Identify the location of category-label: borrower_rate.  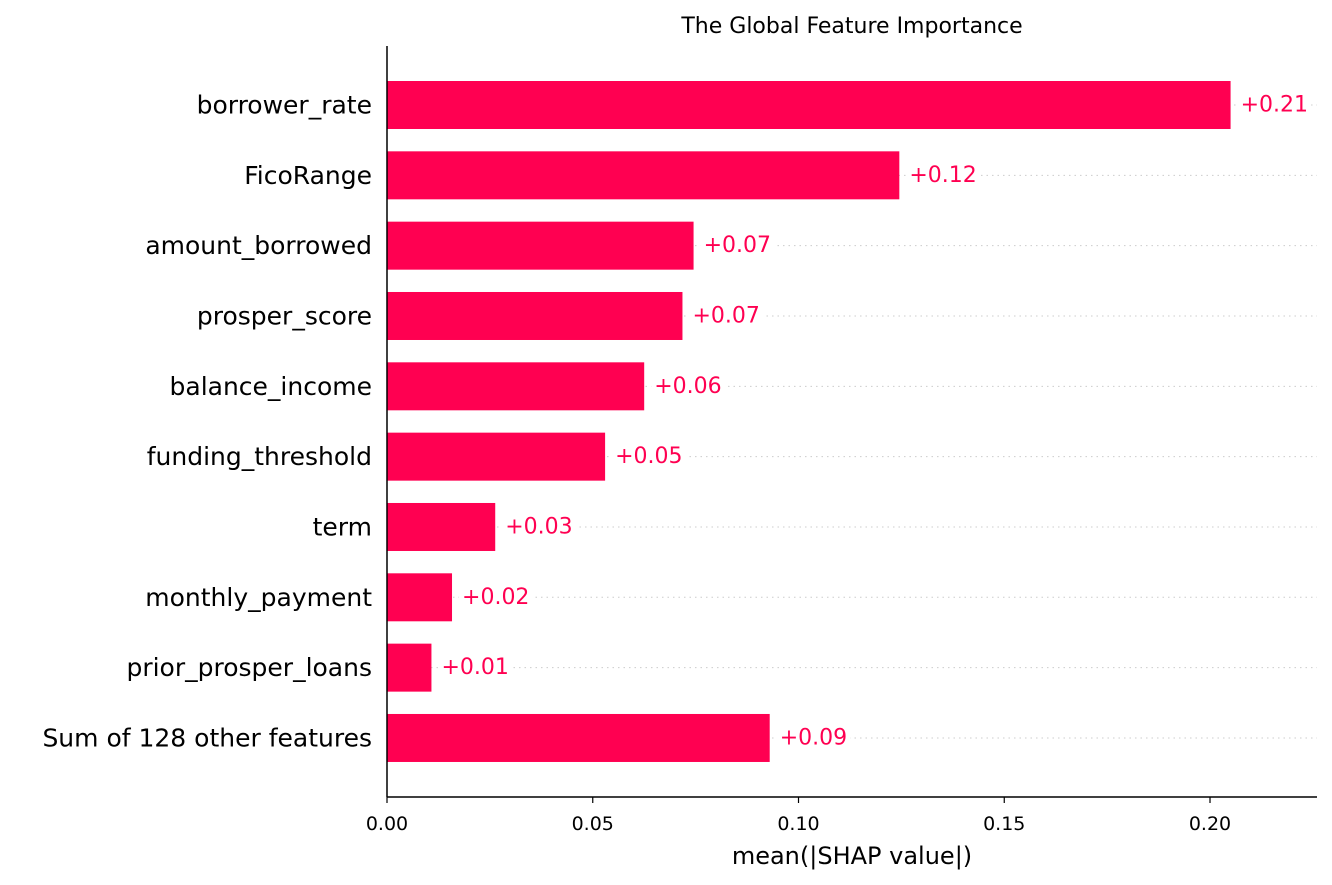
(284, 105).